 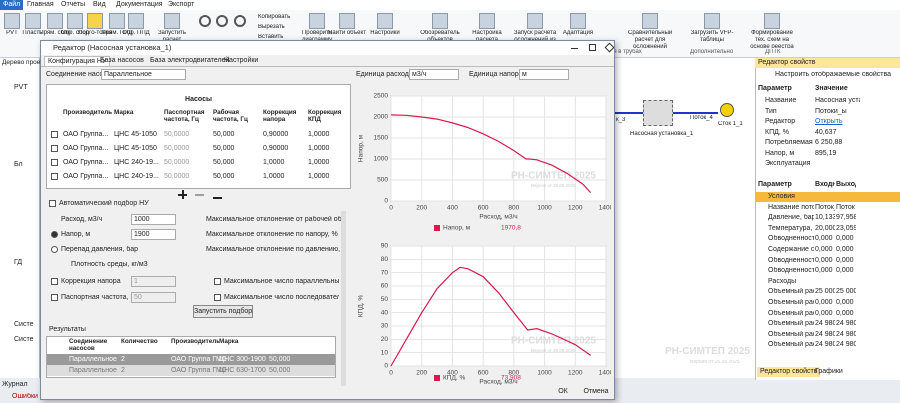 What do you see at coordinates (18, 262) in the screenshot?
I see `tree-item: ГД` at bounding box center [18, 262].